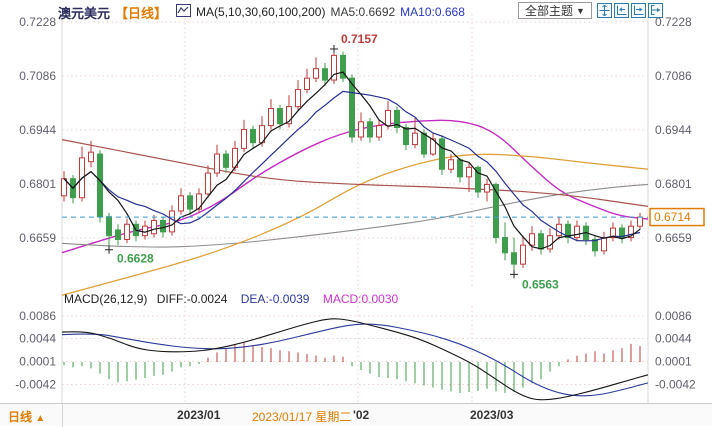 Image resolution: width=712 pixels, height=427 pixels. I want to click on chart-toolbar, so click(630, 10).